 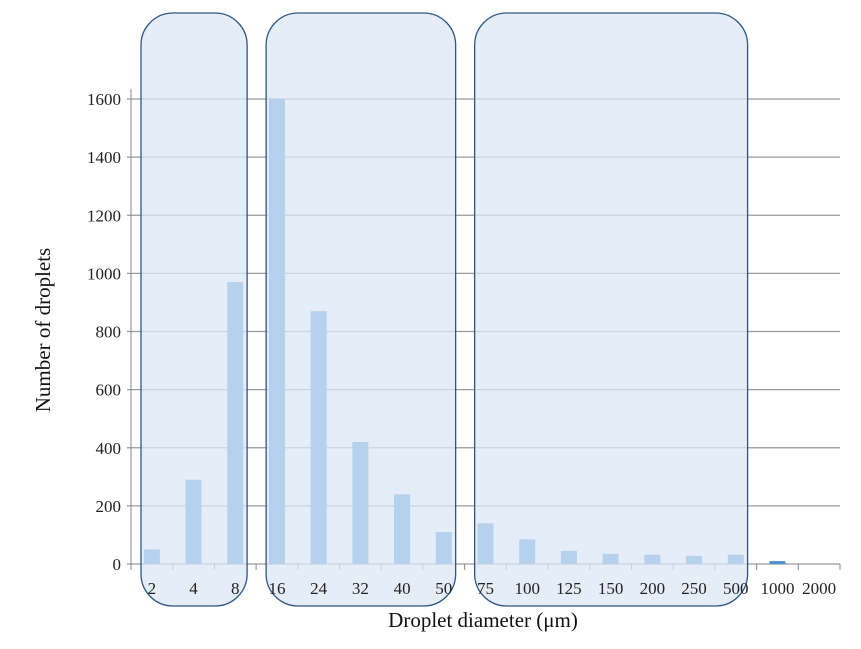 What do you see at coordinates (104, 99) in the screenshot?
I see `y-tick-label: 1600` at bounding box center [104, 99].